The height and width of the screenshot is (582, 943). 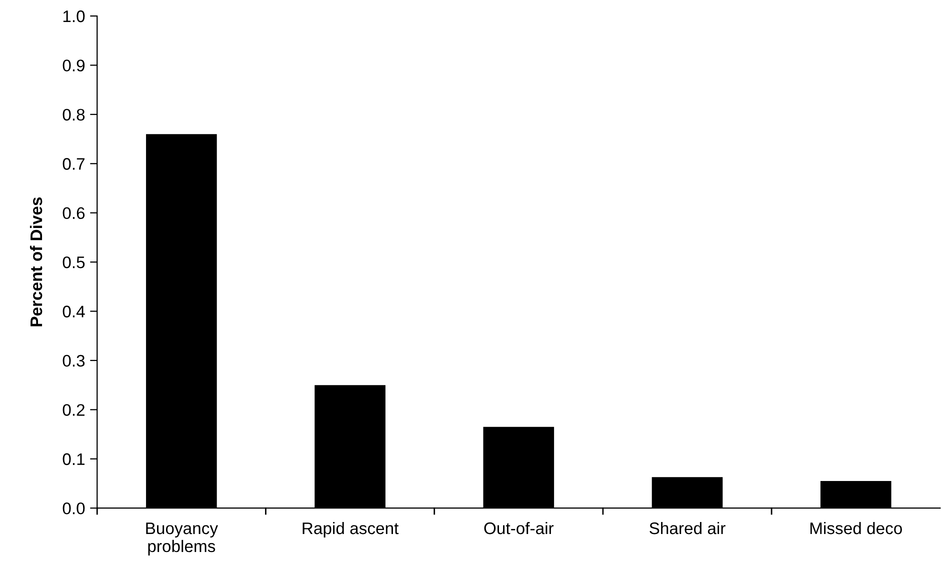 I want to click on x-tick-label: Buoyancy problems, so click(x=182, y=539).